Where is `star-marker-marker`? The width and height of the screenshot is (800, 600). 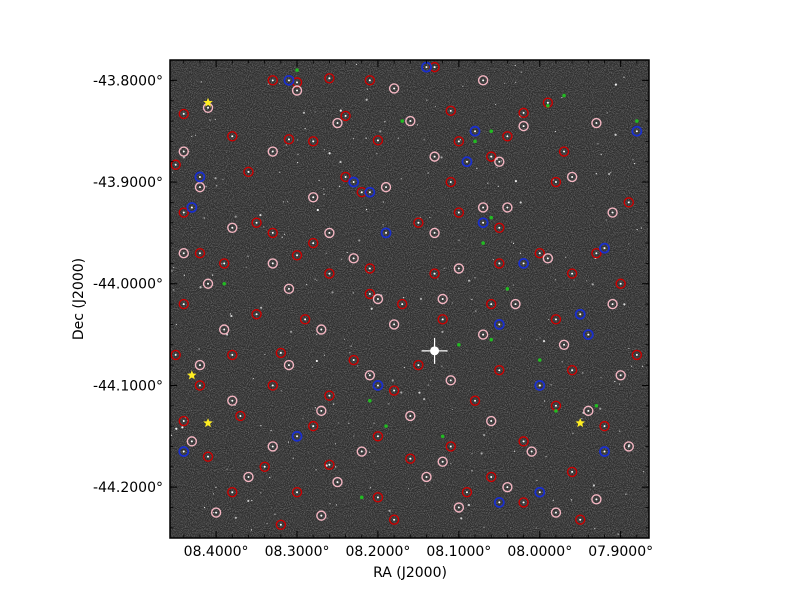
star-marker-marker is located at coordinates (208, 102).